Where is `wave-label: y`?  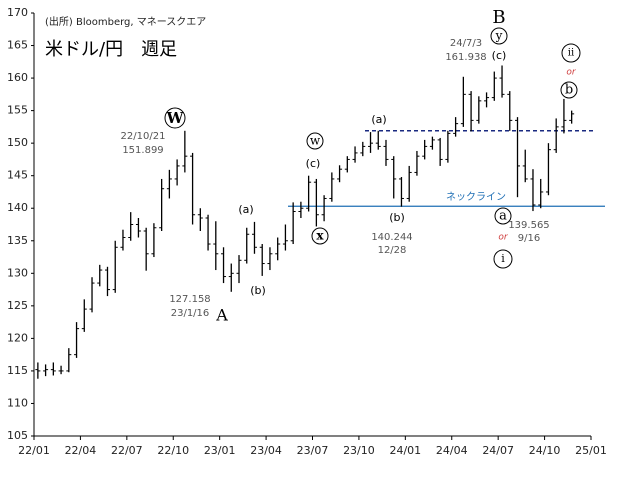
wave-label: y is located at coordinates (499, 36).